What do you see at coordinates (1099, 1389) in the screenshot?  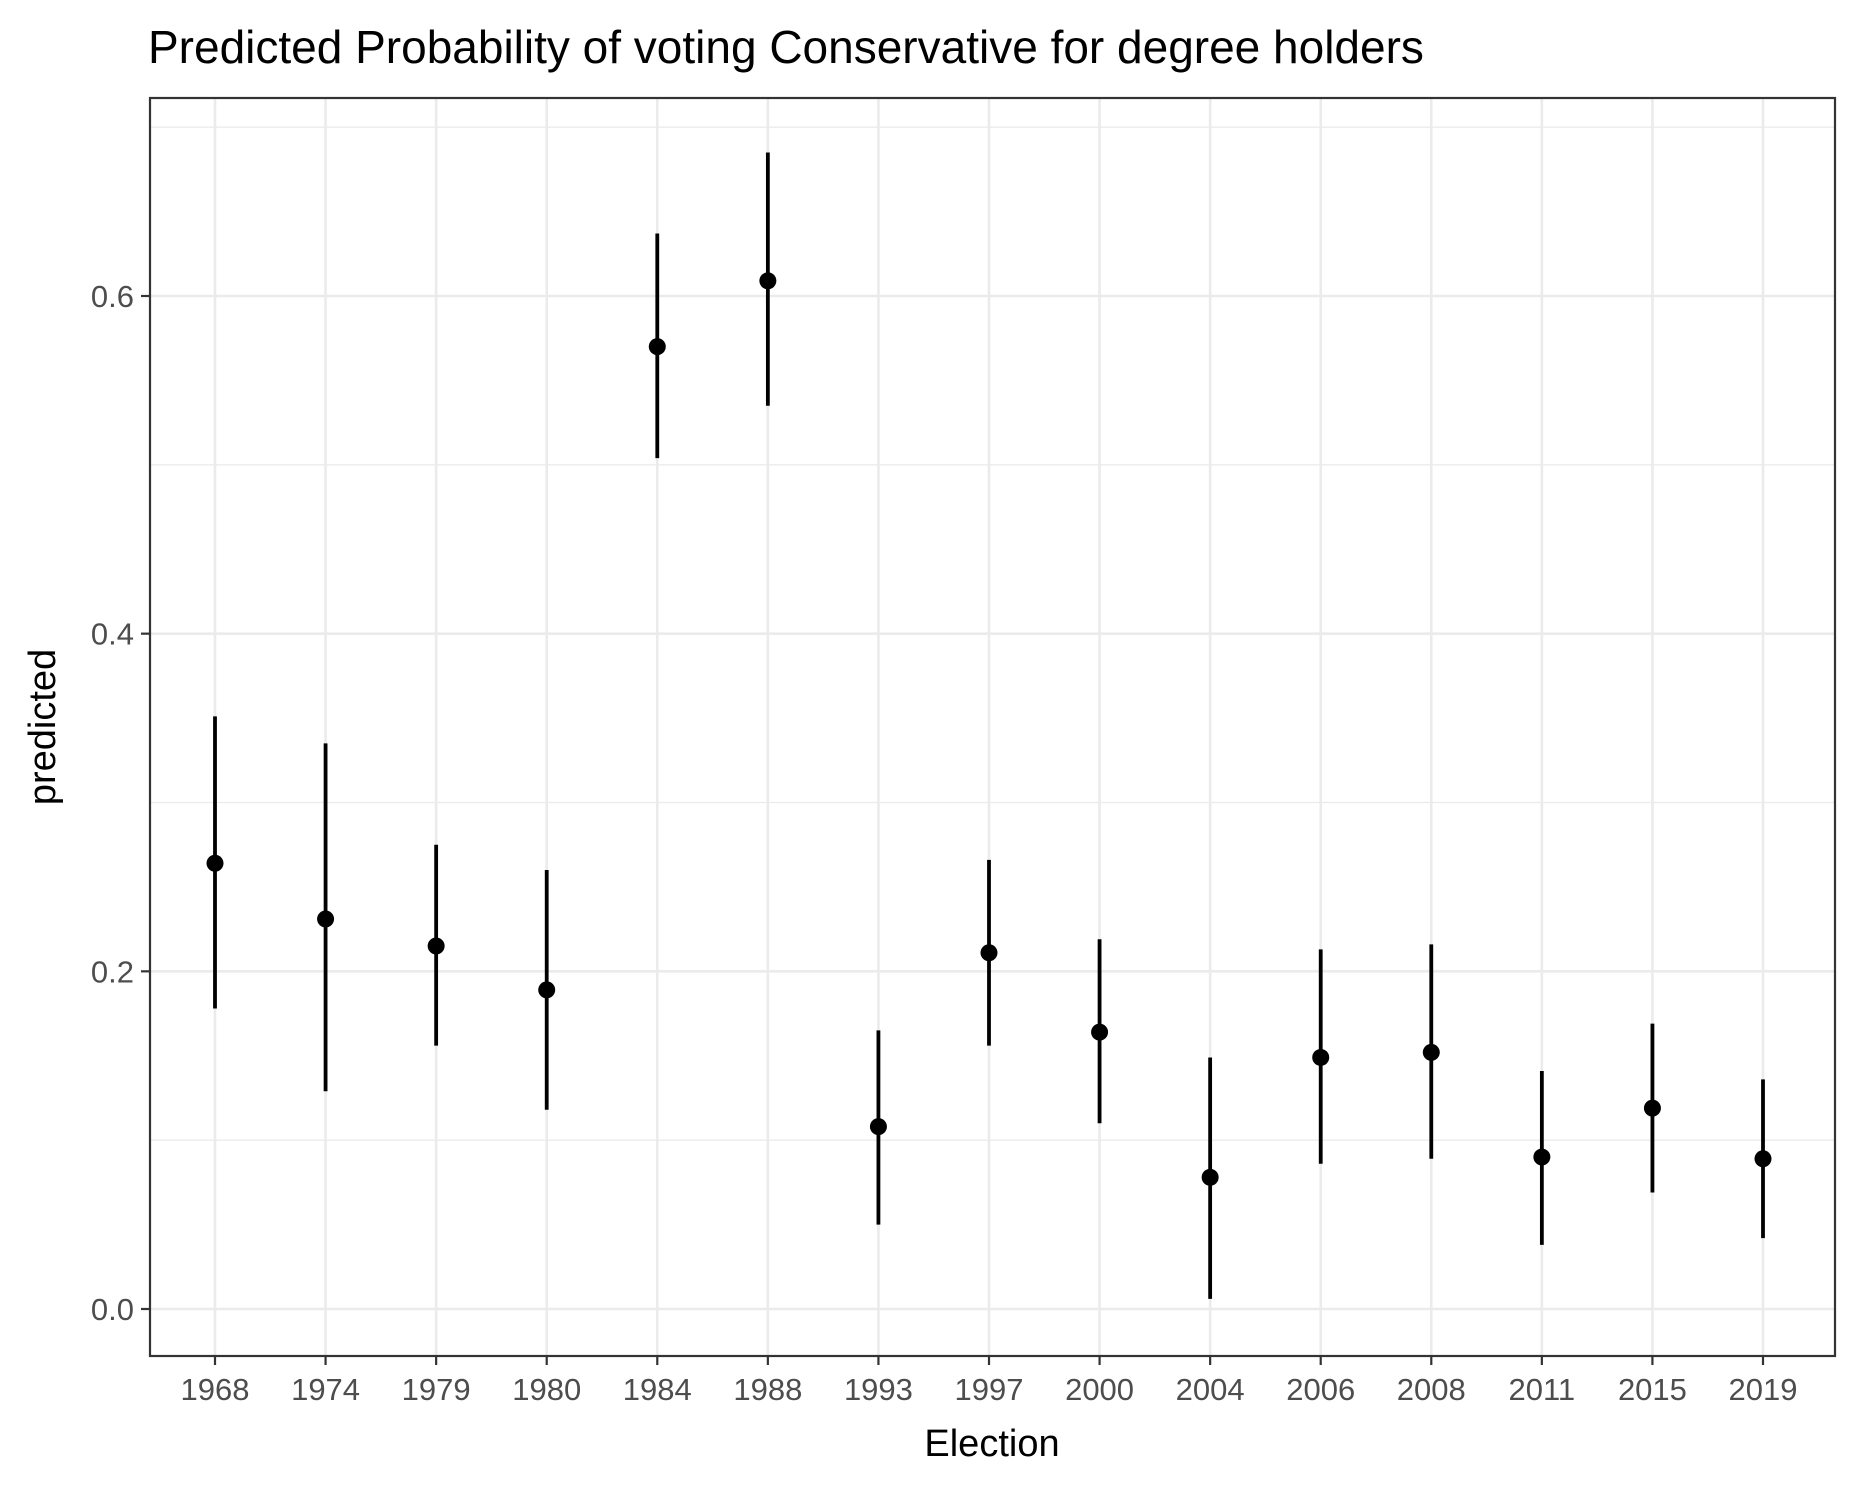 I see `x-tick-label: 2000` at bounding box center [1099, 1389].